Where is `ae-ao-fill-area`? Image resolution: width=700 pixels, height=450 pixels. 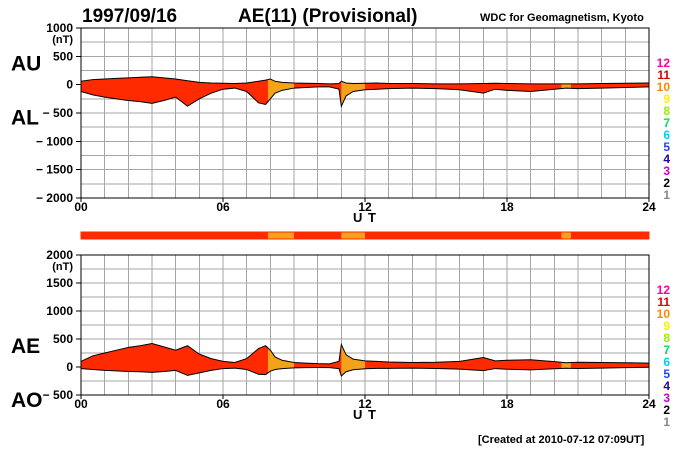 ae-ao-fill-area is located at coordinates (365, 359).